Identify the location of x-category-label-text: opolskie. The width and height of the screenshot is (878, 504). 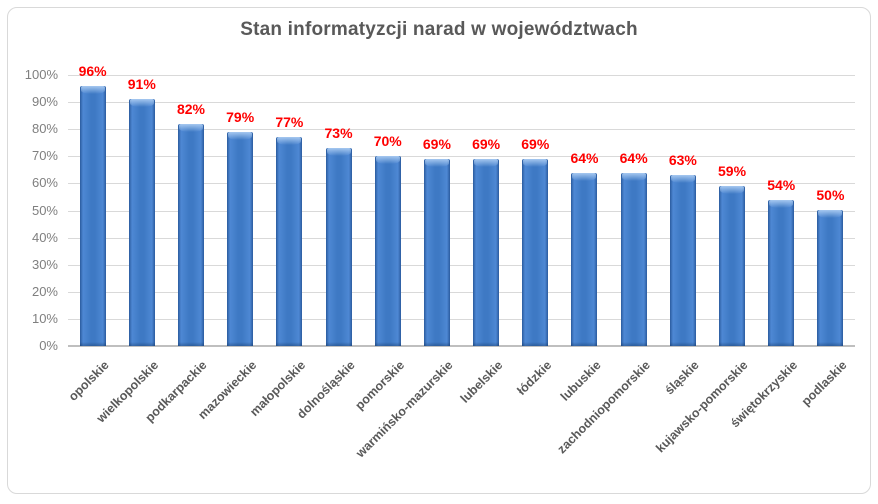
(88, 381).